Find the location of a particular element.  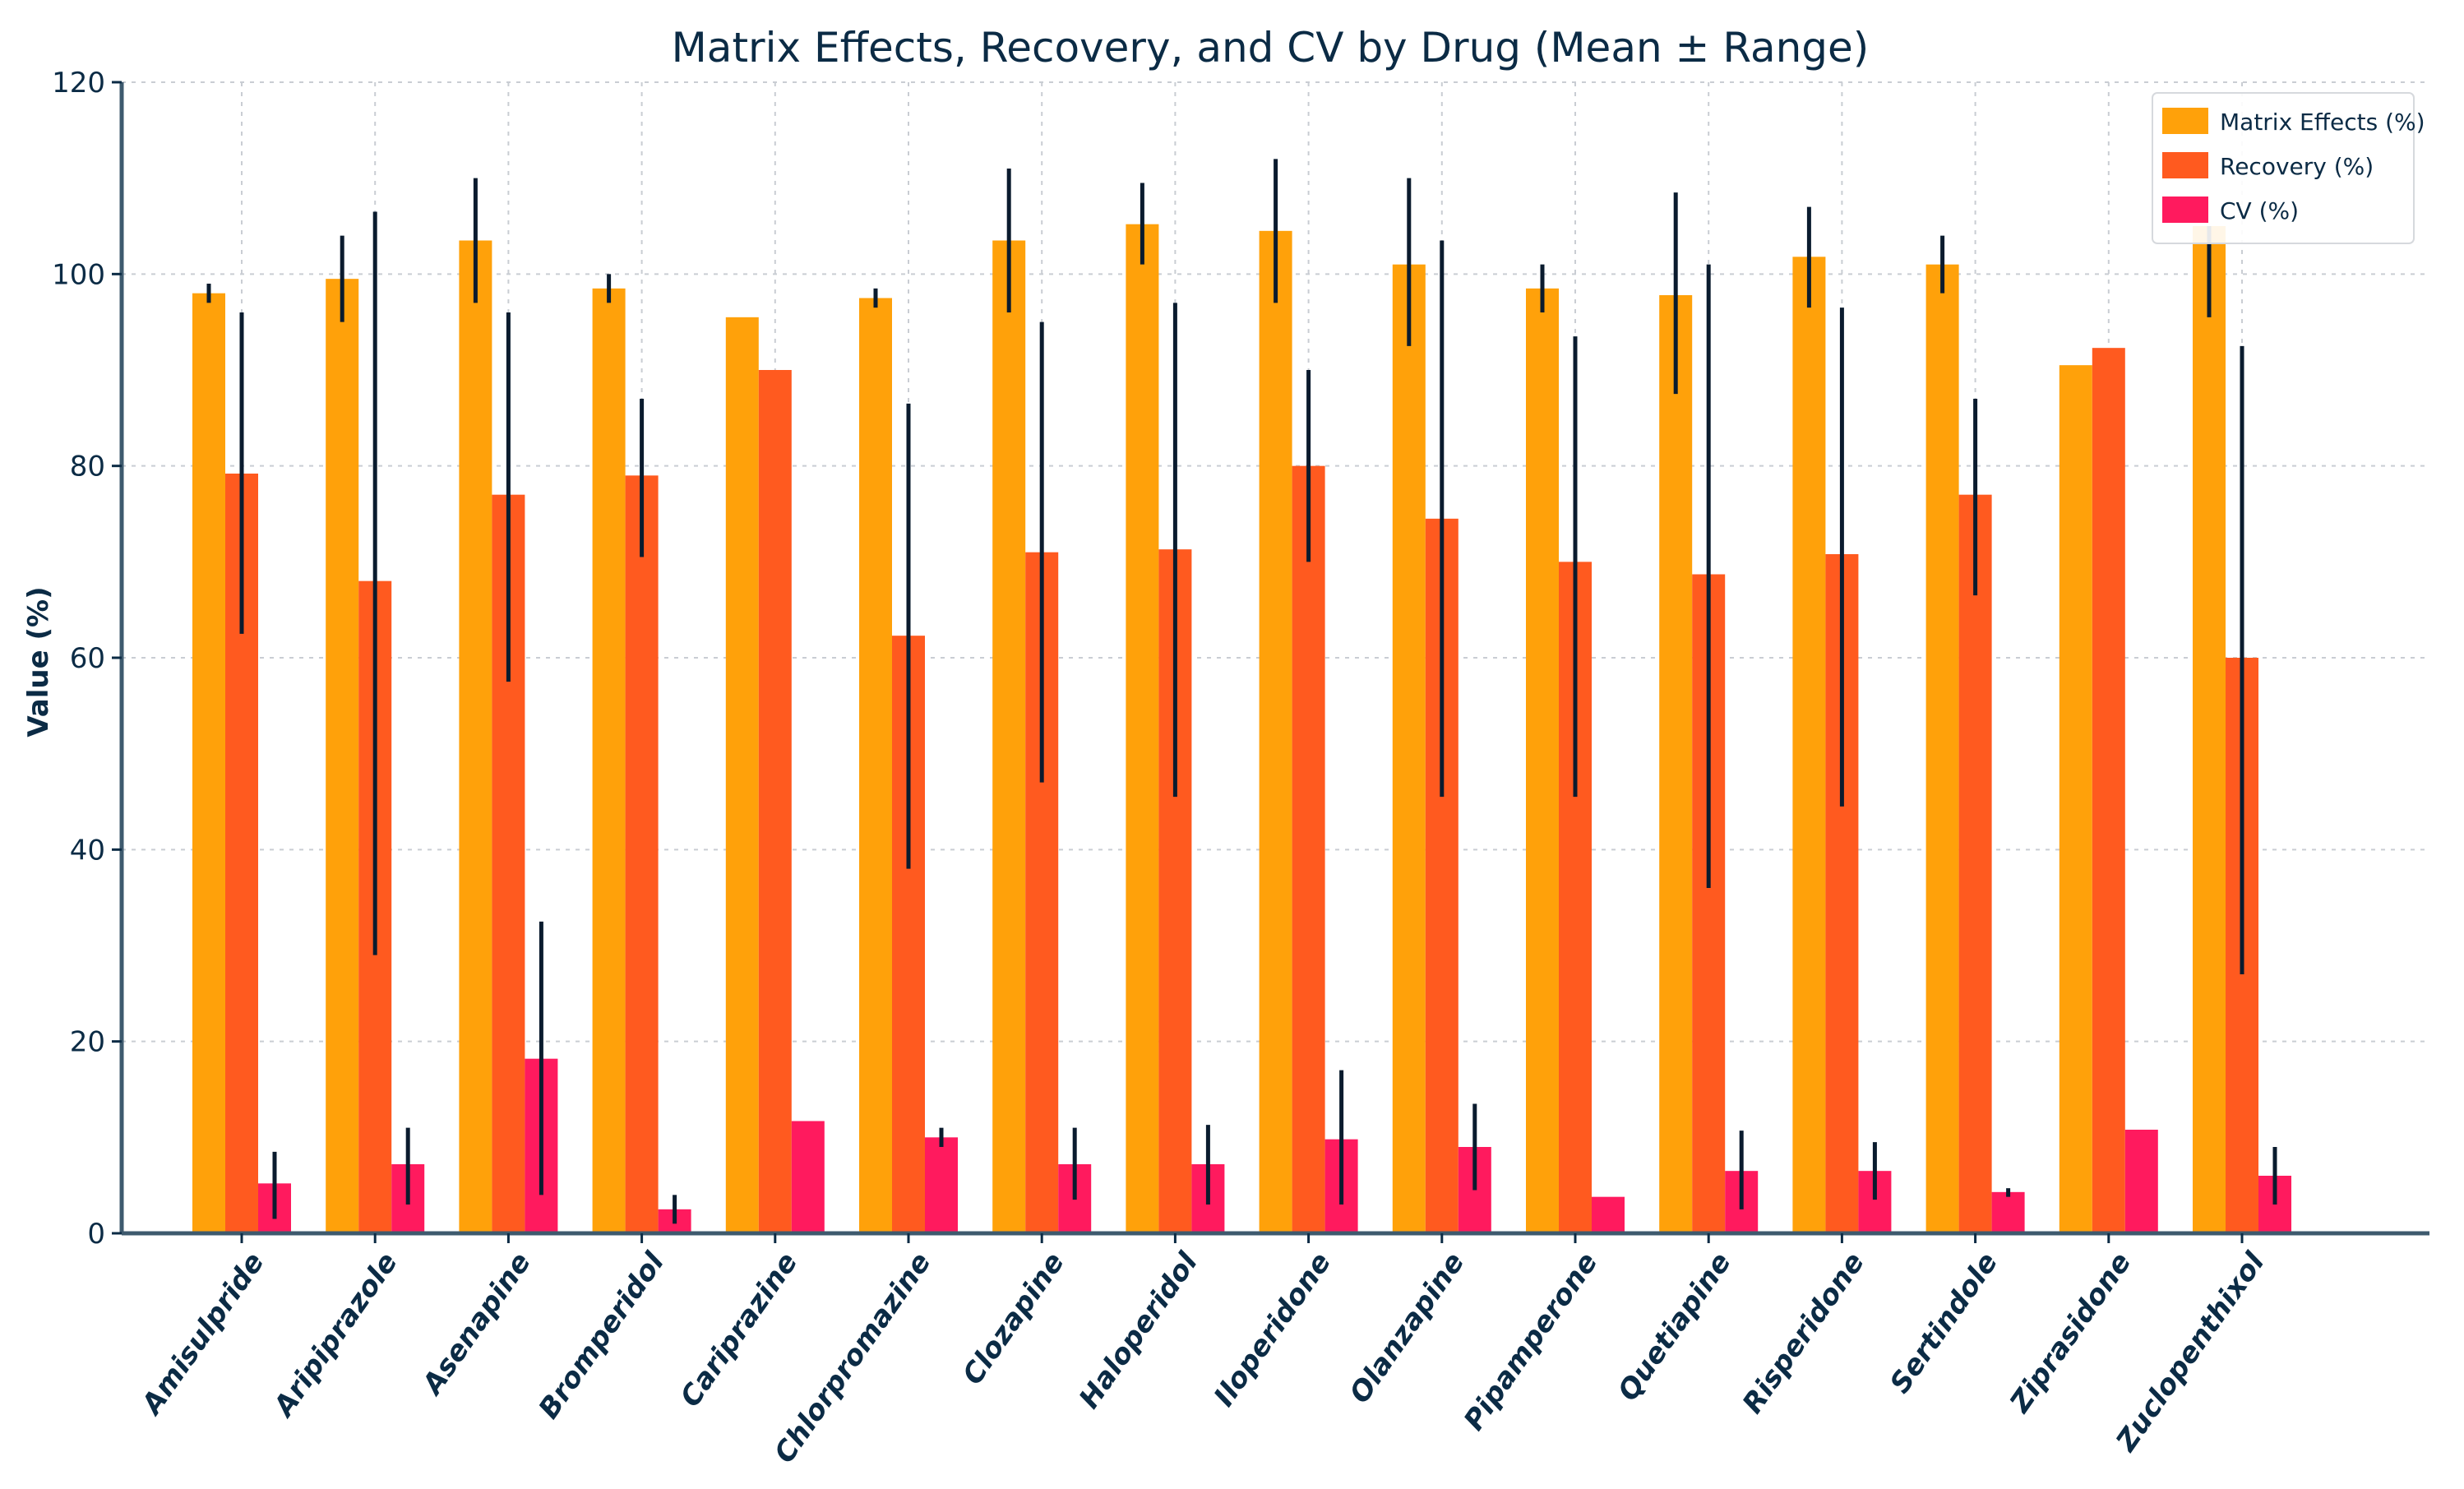

legend-label-2: CV (%) is located at coordinates (2259, 210).